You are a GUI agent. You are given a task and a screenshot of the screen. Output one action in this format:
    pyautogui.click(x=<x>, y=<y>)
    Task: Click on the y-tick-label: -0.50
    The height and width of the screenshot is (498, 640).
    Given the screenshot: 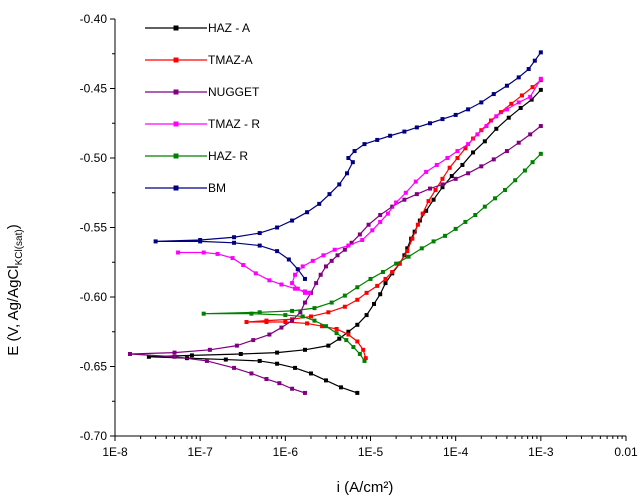 What is the action you would take?
    pyautogui.click(x=94, y=158)
    